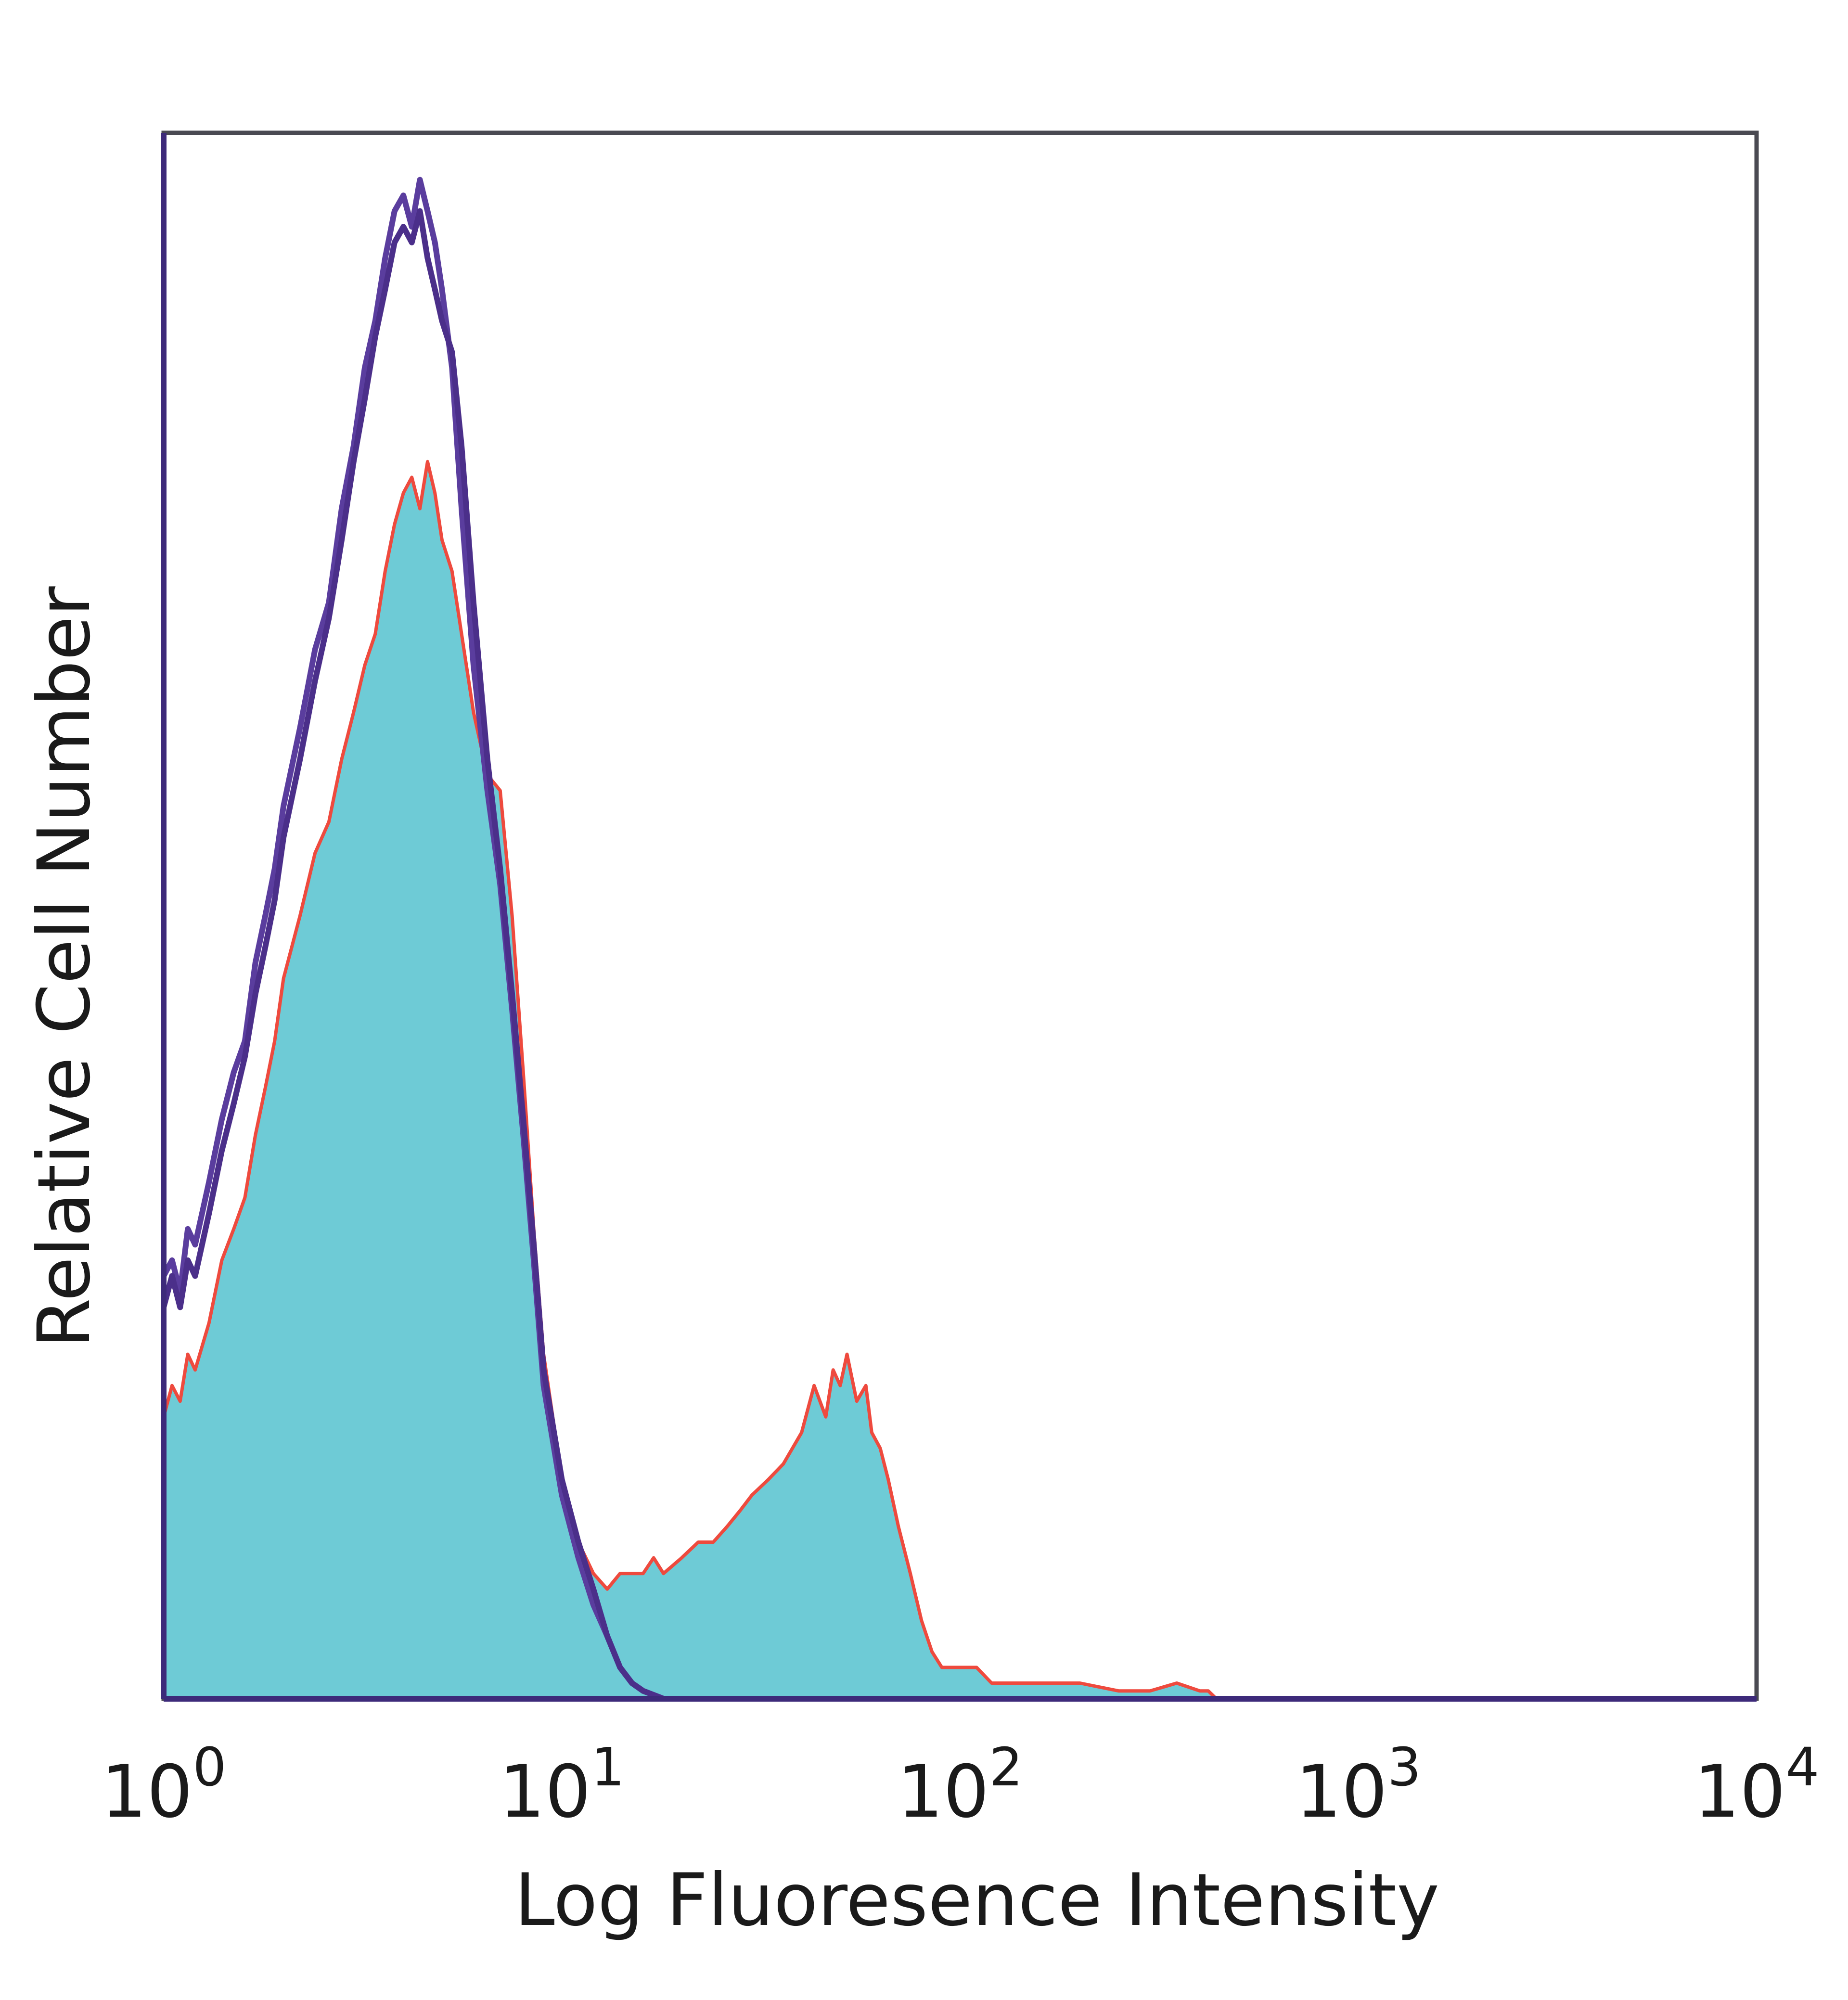 This screenshot has width=1848, height=2000. Describe the element at coordinates (164, 1785) in the screenshot. I see `x-tick-label-0: 10⁰` at that location.